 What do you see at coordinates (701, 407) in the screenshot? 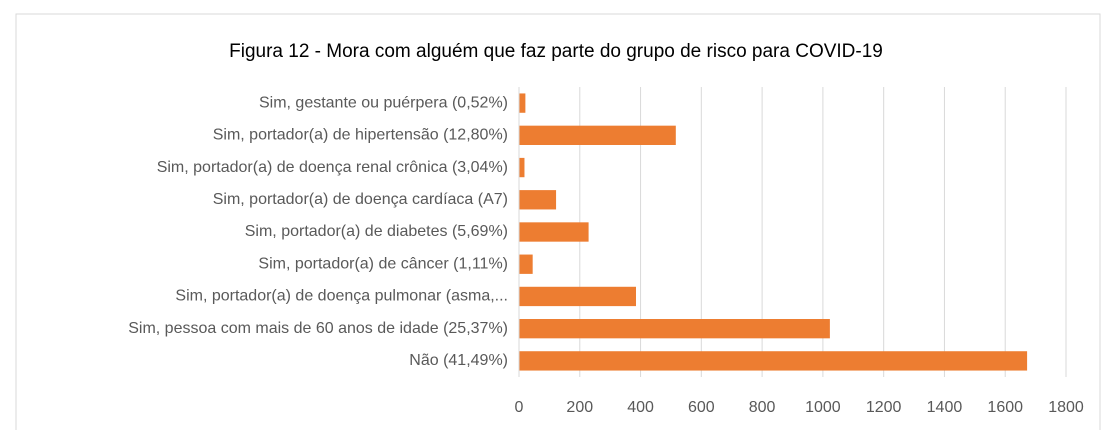
I see `x-tick-label: 600` at bounding box center [701, 407].